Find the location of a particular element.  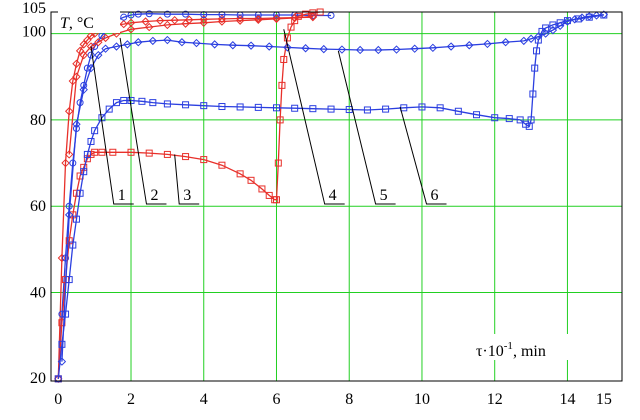

y-axis-label-bg is located at coordinates (89, 22).